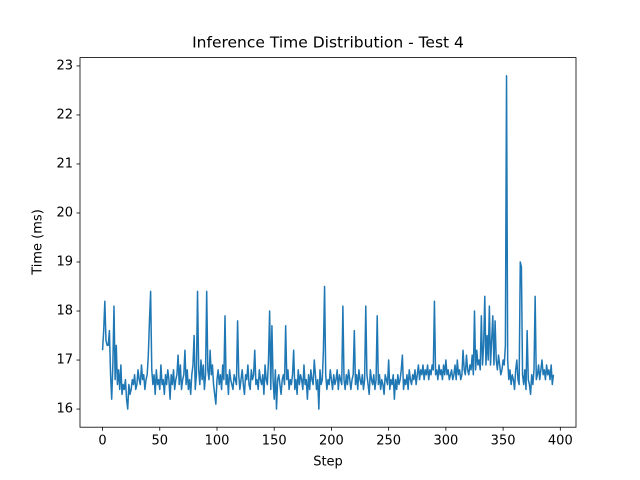  Describe the element at coordinates (64, 65) in the screenshot. I see `y-tick-label: 23` at that location.